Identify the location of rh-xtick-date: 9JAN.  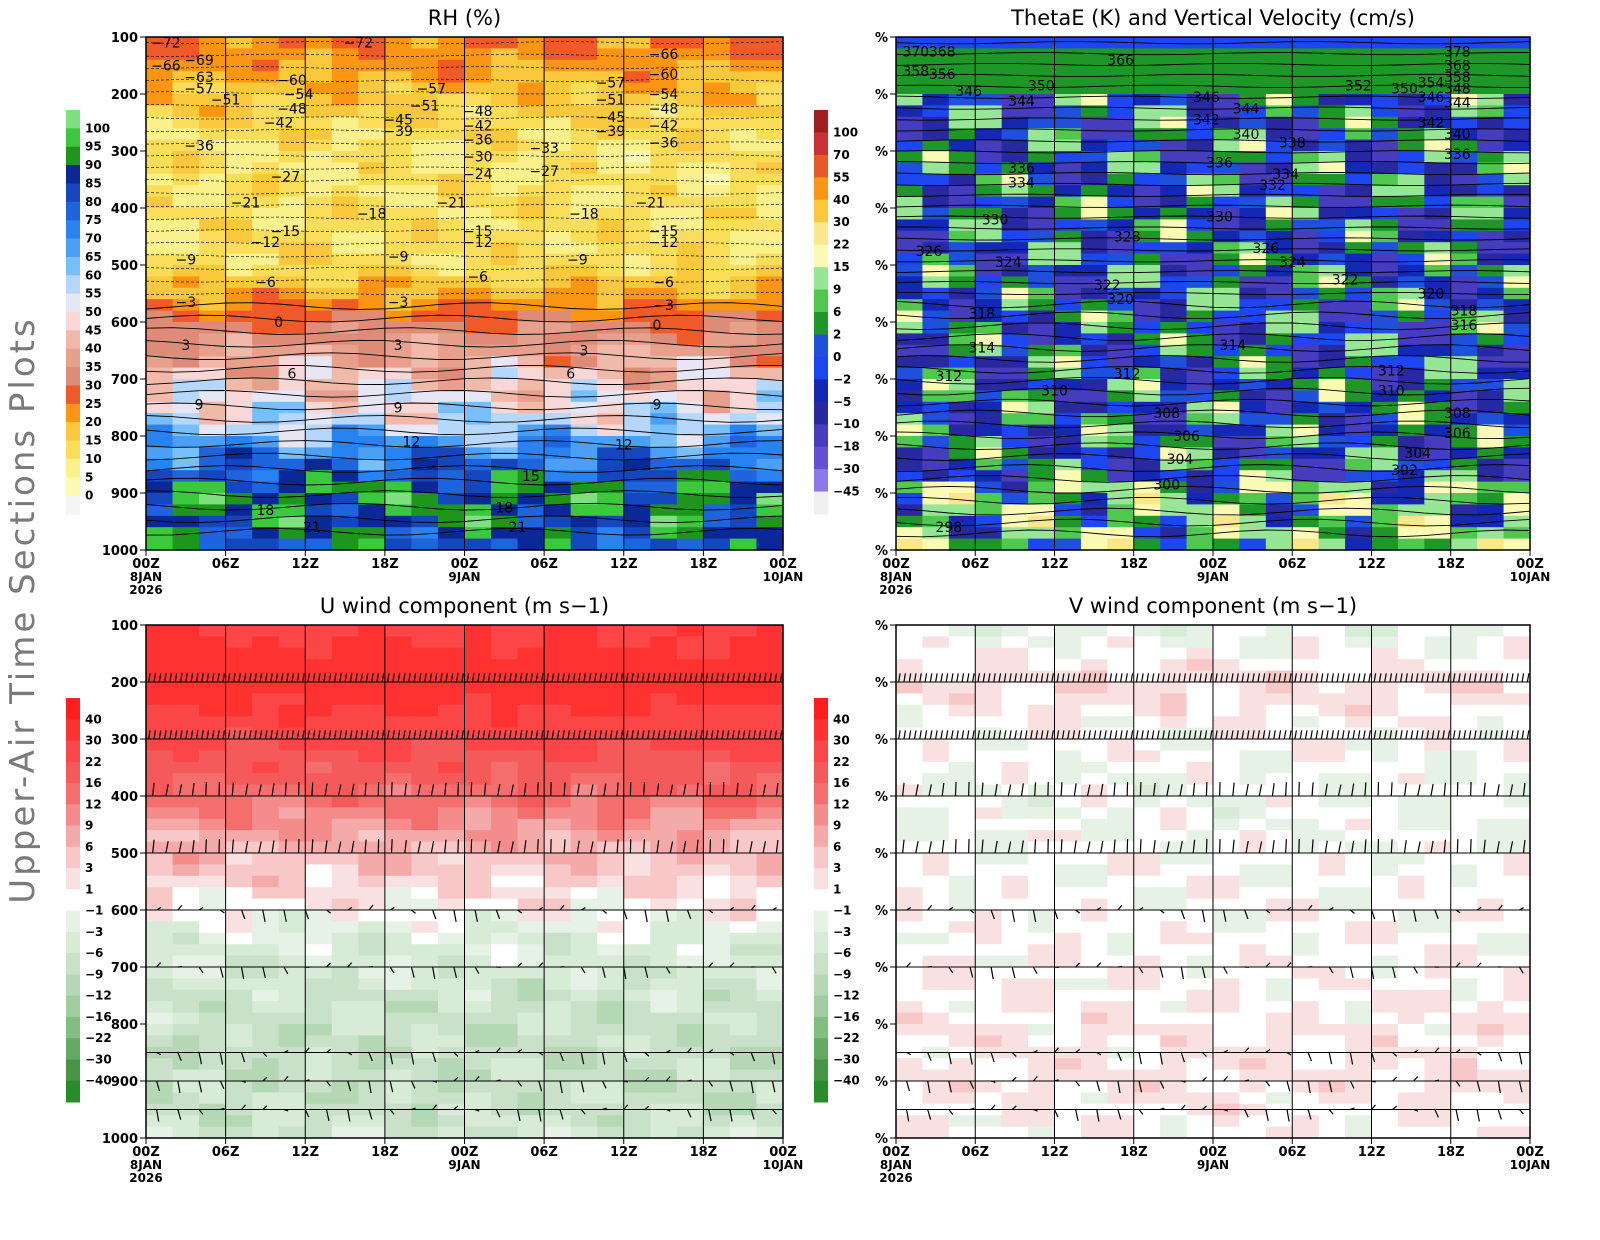
(464, 577).